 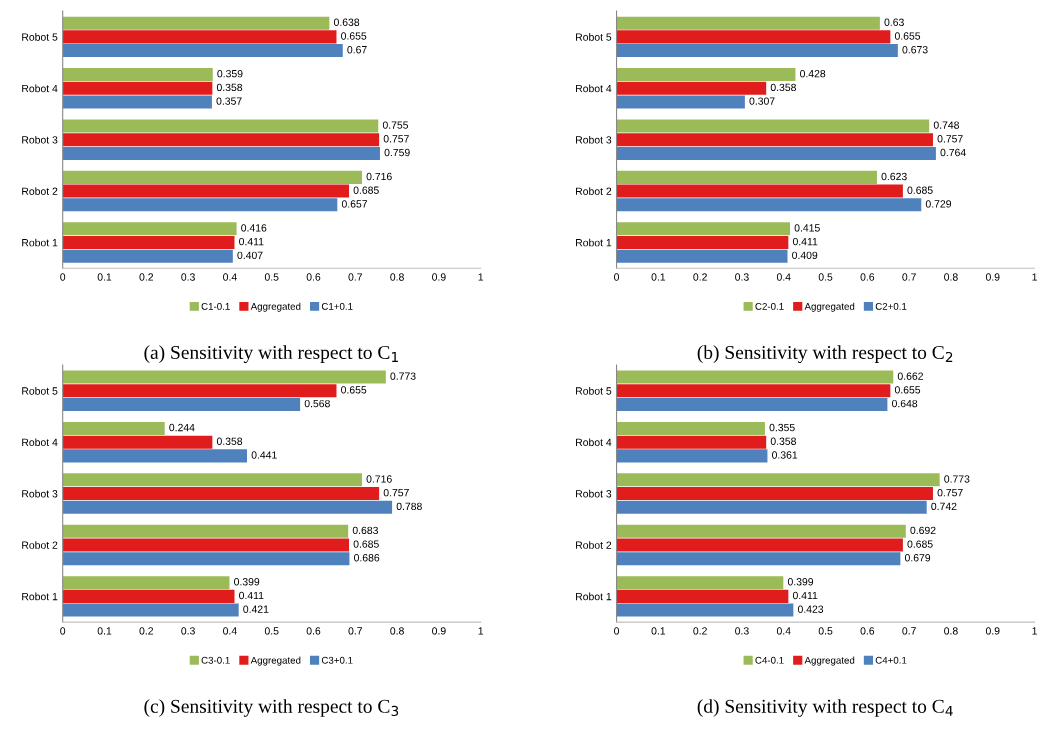 I want to click on data-label: 0.355, so click(x=782, y=427).